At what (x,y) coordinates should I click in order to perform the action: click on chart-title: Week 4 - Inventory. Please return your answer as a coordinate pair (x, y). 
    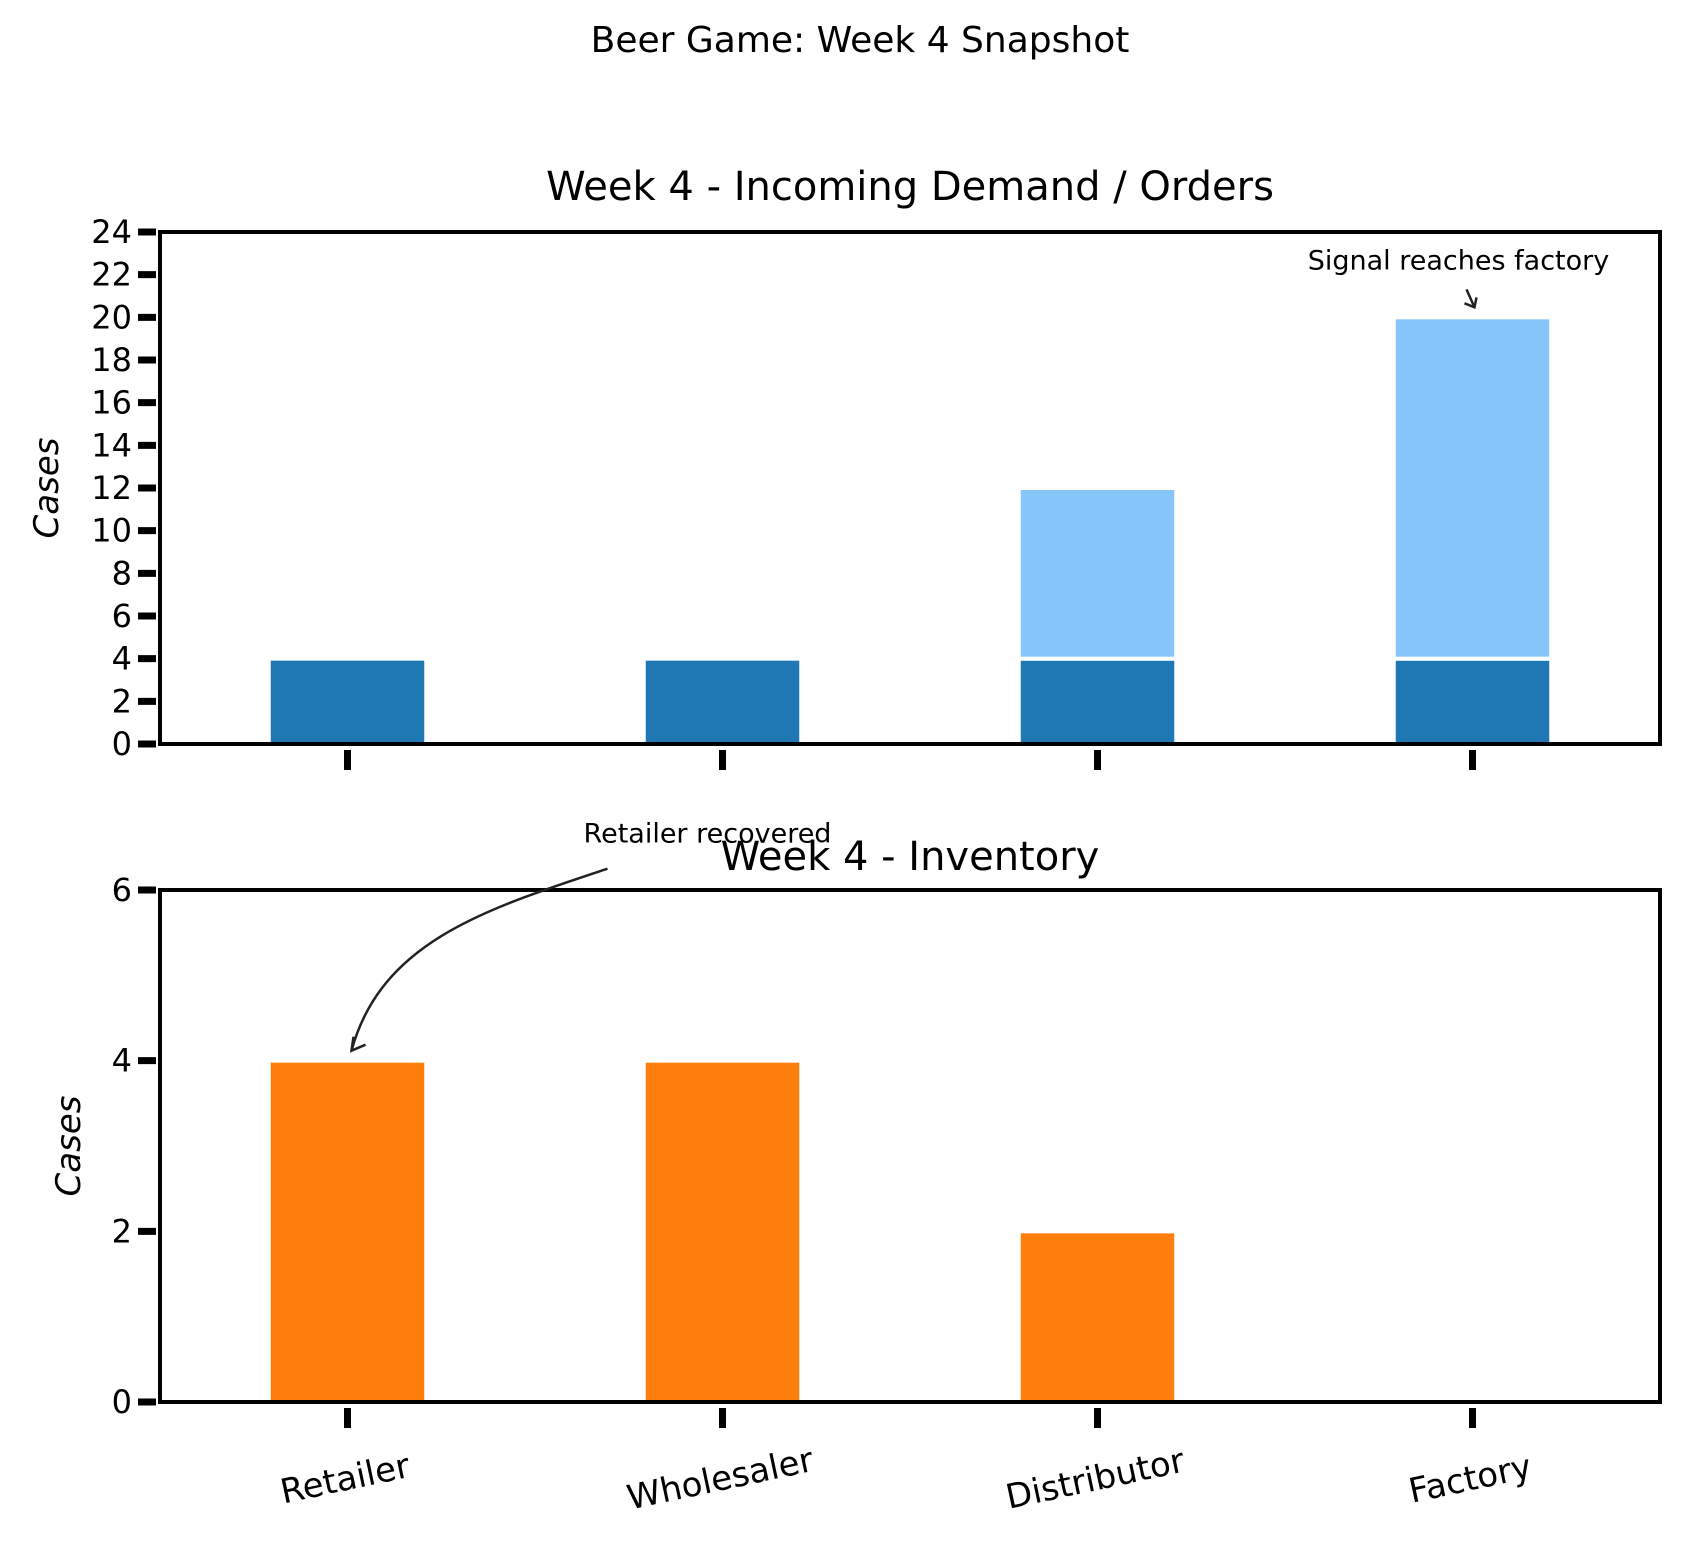
    Looking at the image, I should click on (910, 857).